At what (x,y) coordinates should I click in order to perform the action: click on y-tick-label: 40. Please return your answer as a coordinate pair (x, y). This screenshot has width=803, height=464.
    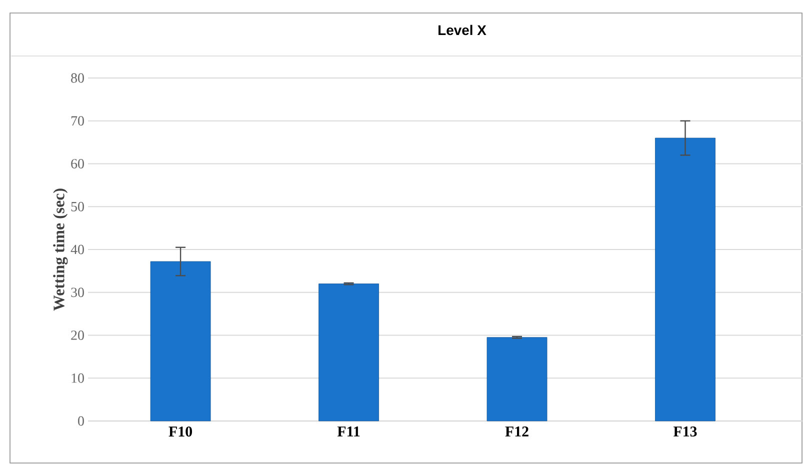
    Looking at the image, I should click on (77, 249).